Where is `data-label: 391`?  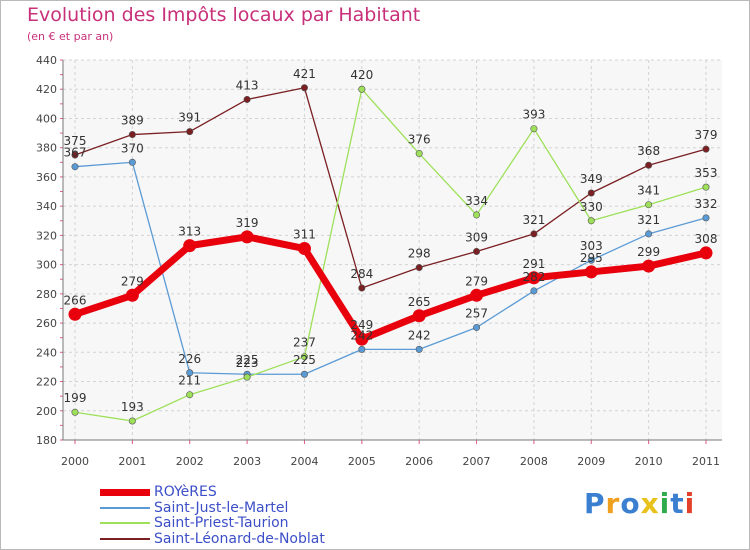 data-label: 391 is located at coordinates (189, 118).